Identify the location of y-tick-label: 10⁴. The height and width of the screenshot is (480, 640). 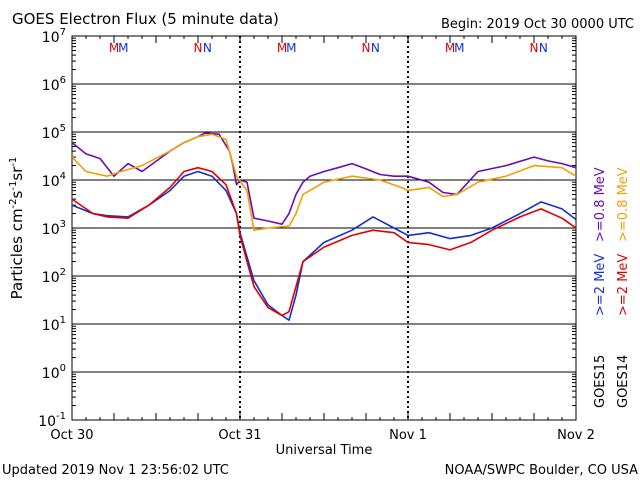
(54, 180).